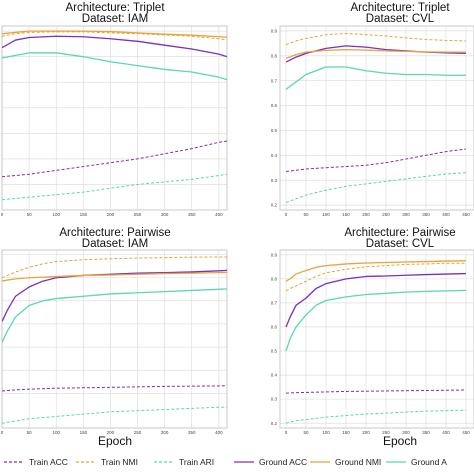 The height and width of the screenshot is (474, 474). I want to click on legend-label: Train ARI, so click(196, 462).